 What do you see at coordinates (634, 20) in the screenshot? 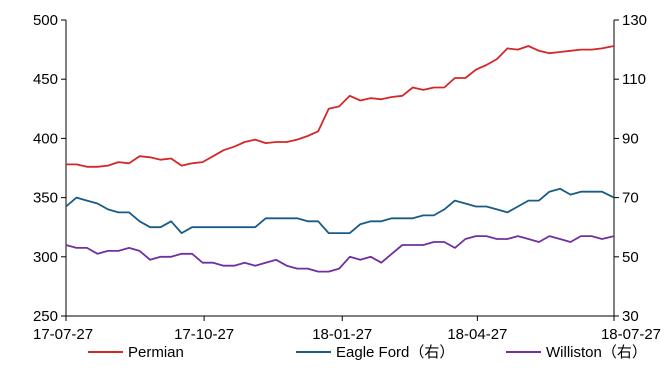
I see `y-tick-label-right: 130` at bounding box center [634, 20].